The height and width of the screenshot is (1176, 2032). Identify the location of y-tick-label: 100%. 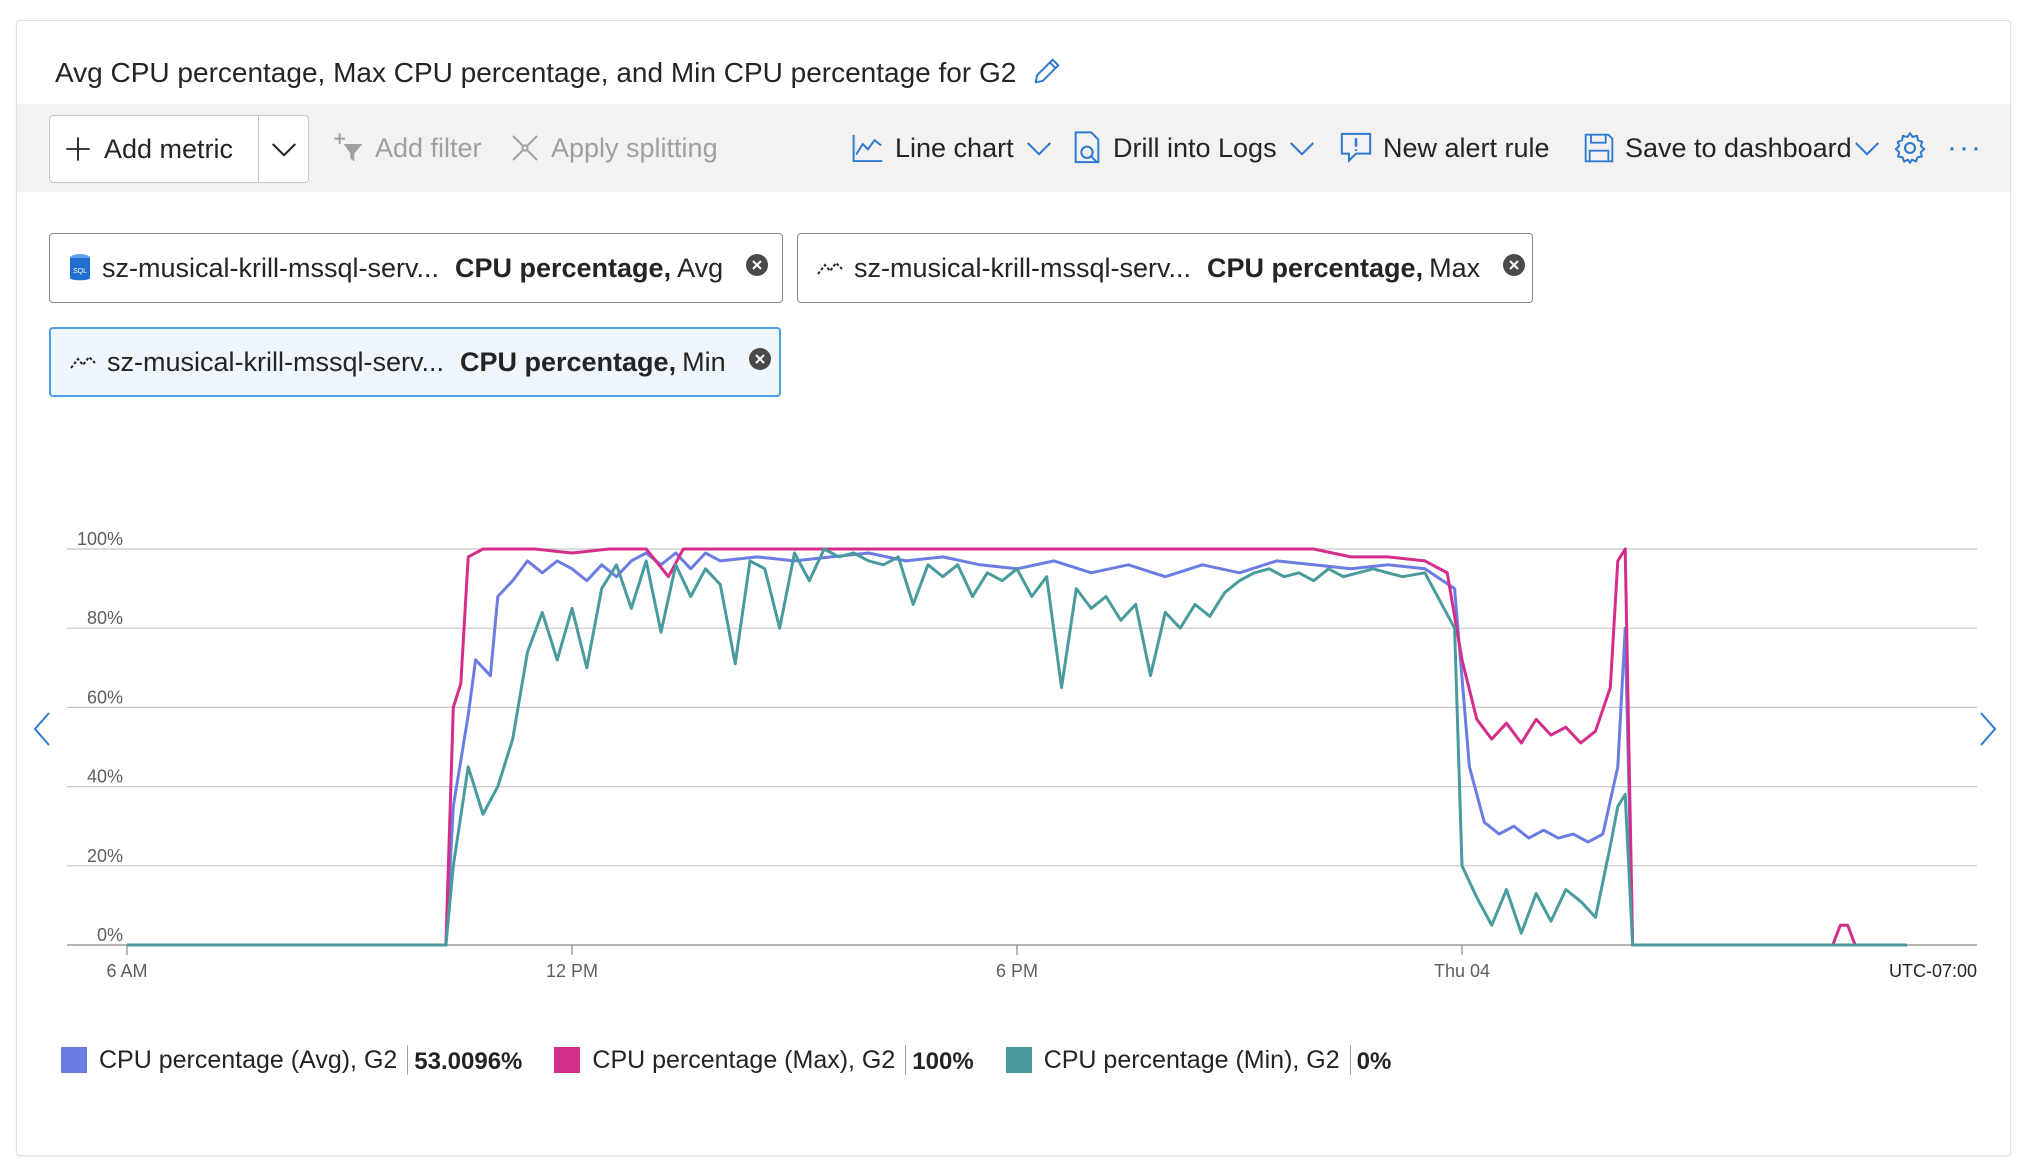
(100, 539).